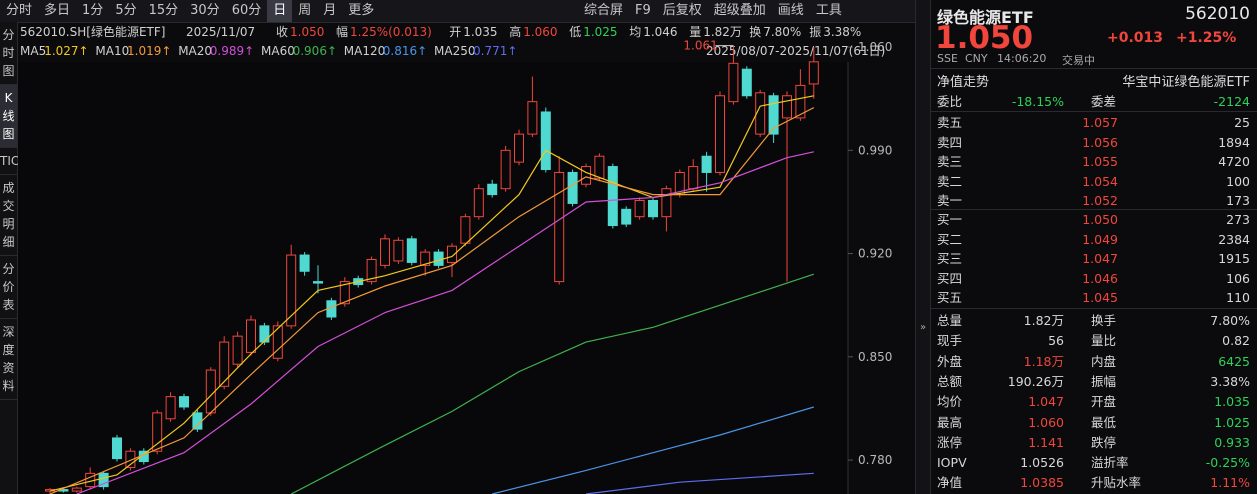  Describe the element at coordinates (1104, 402) in the screenshot. I see `stat-label: 开盘` at that location.